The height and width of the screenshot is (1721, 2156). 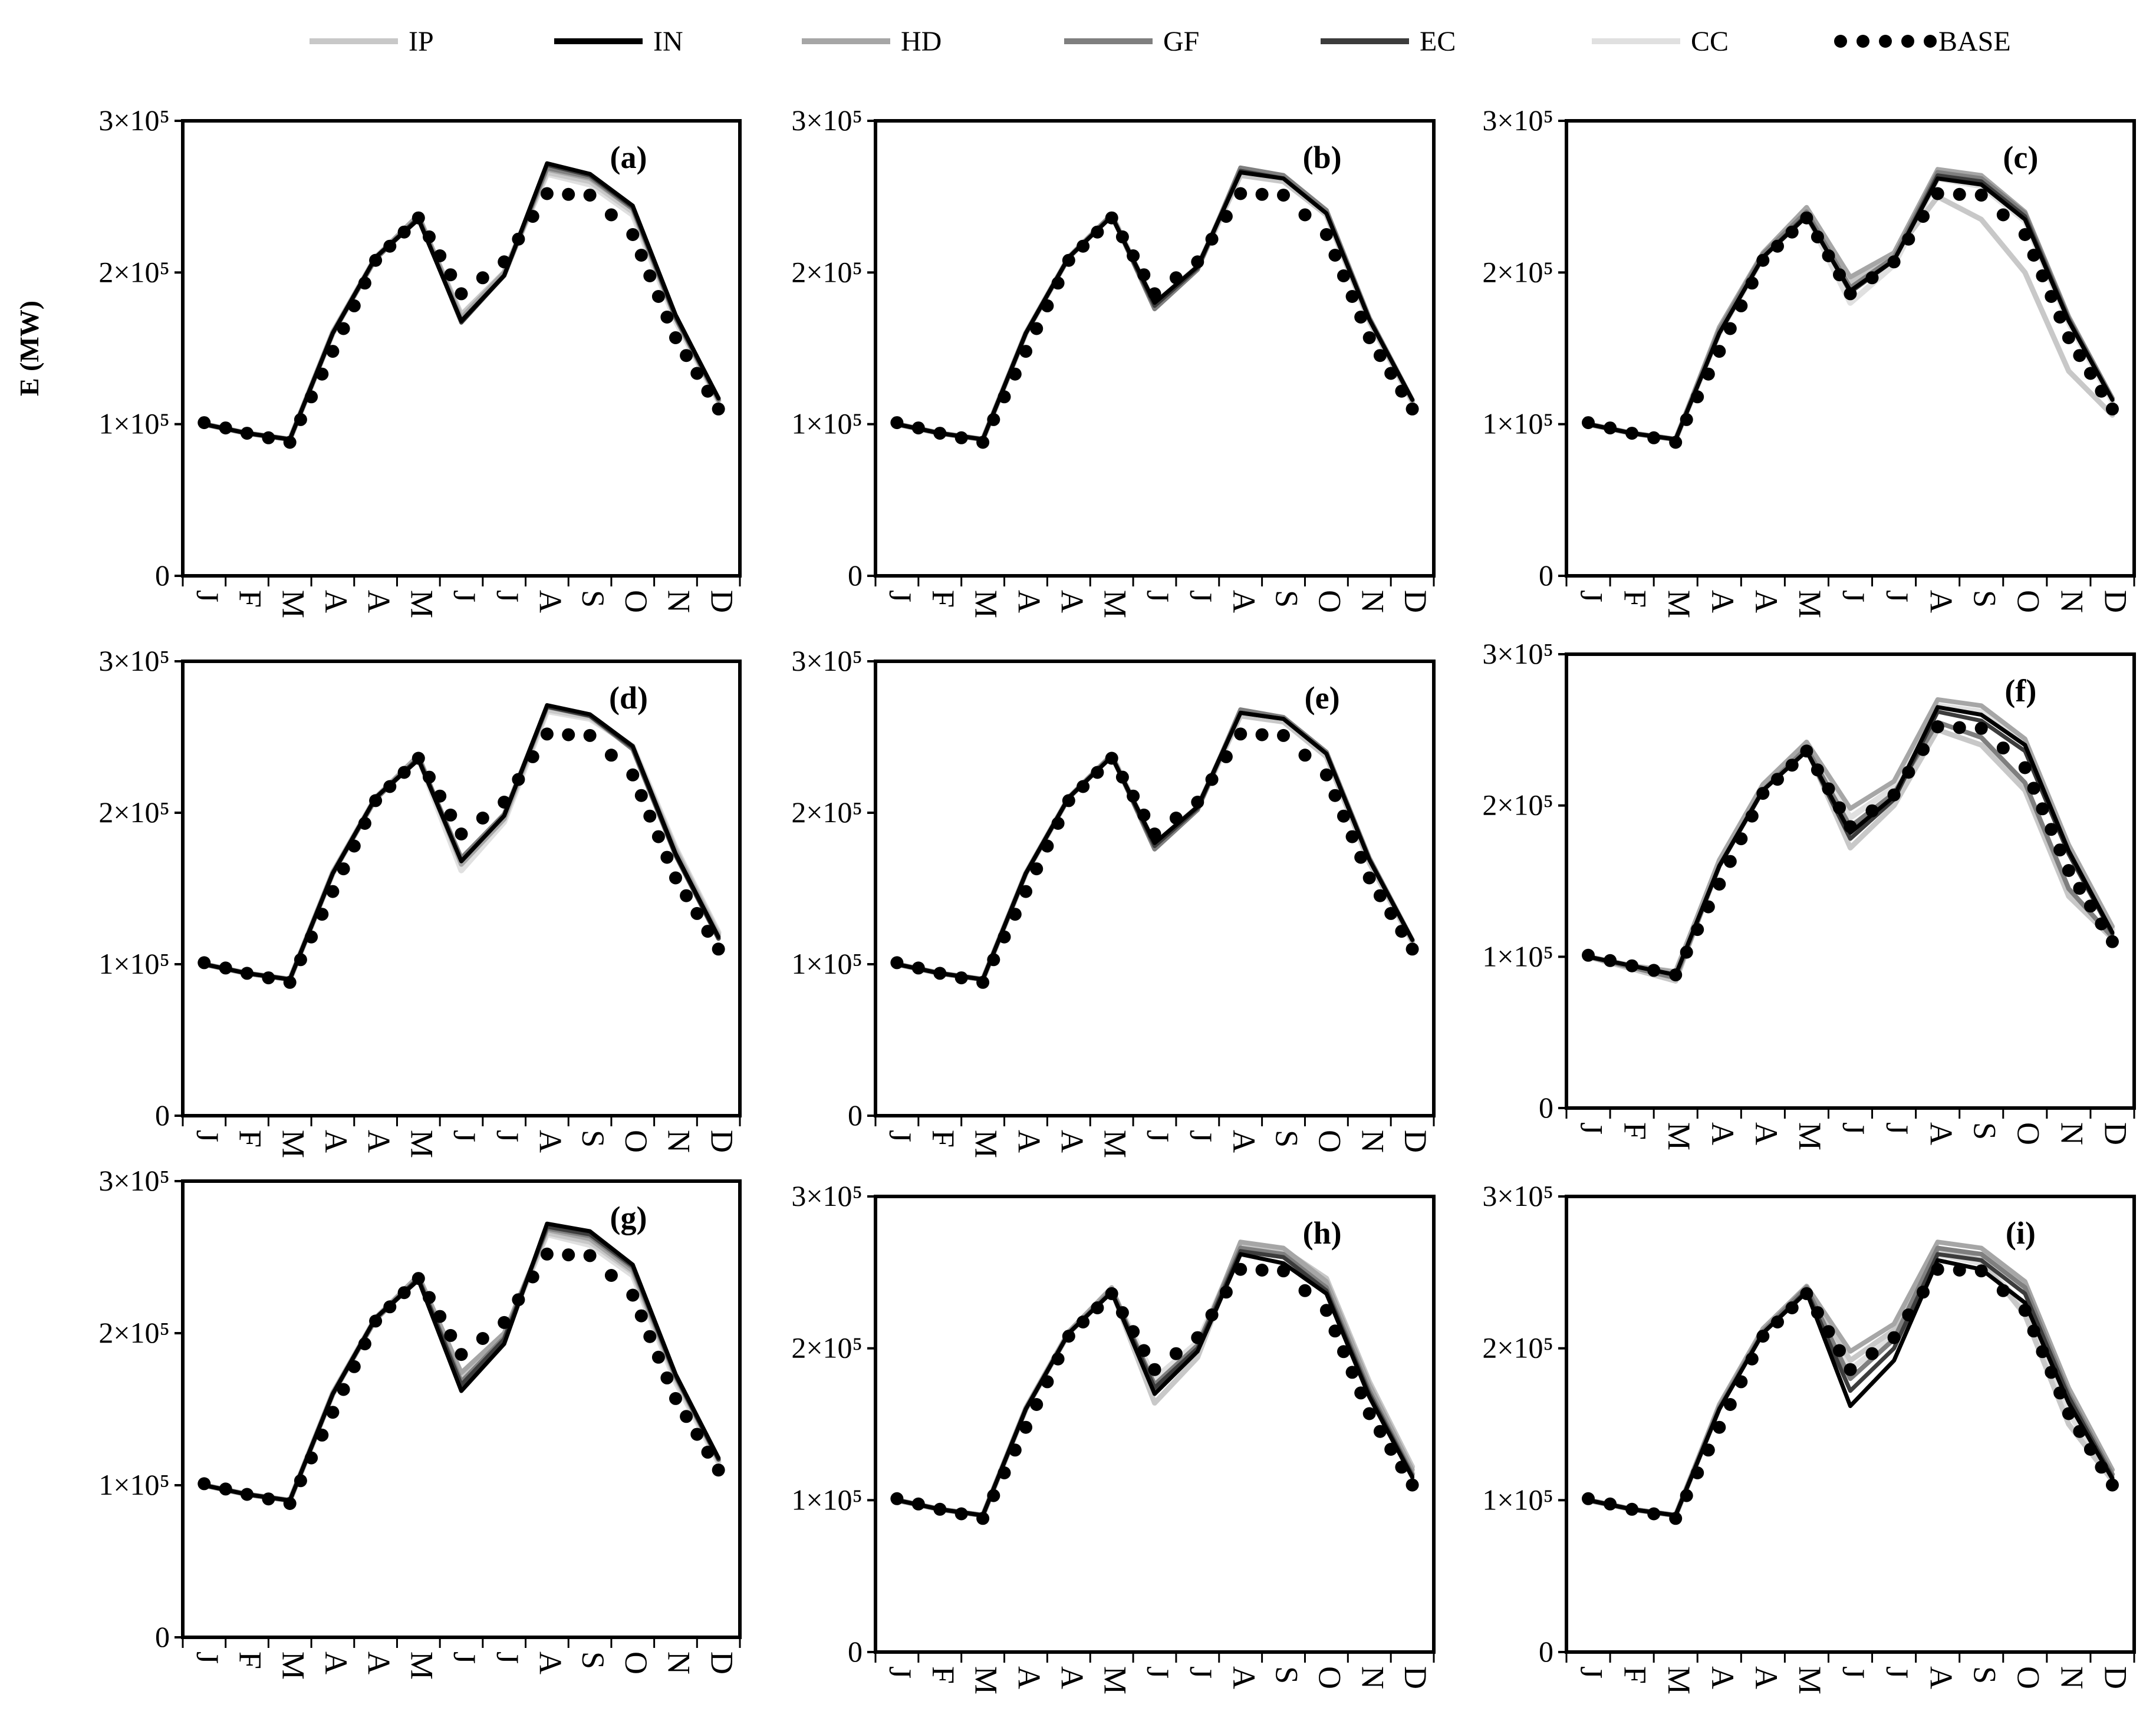 I want to click on legend-label: GF, so click(x=1181, y=41).